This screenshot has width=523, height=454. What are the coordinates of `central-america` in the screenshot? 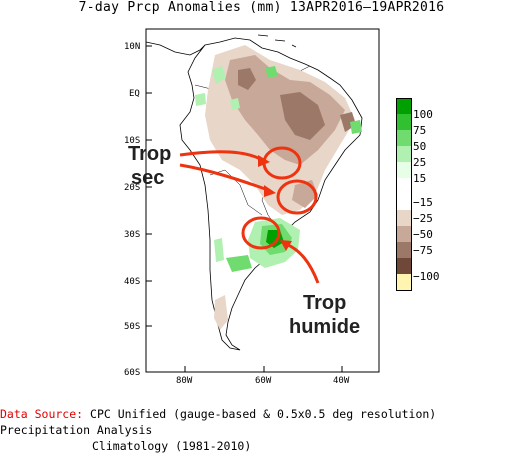 It's located at (175, 48).